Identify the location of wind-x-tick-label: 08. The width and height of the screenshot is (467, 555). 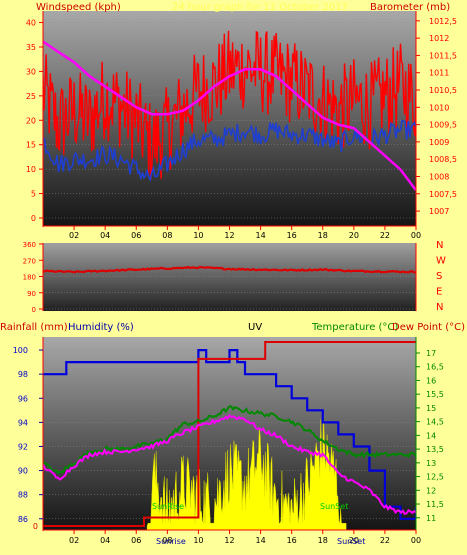
(167, 235).